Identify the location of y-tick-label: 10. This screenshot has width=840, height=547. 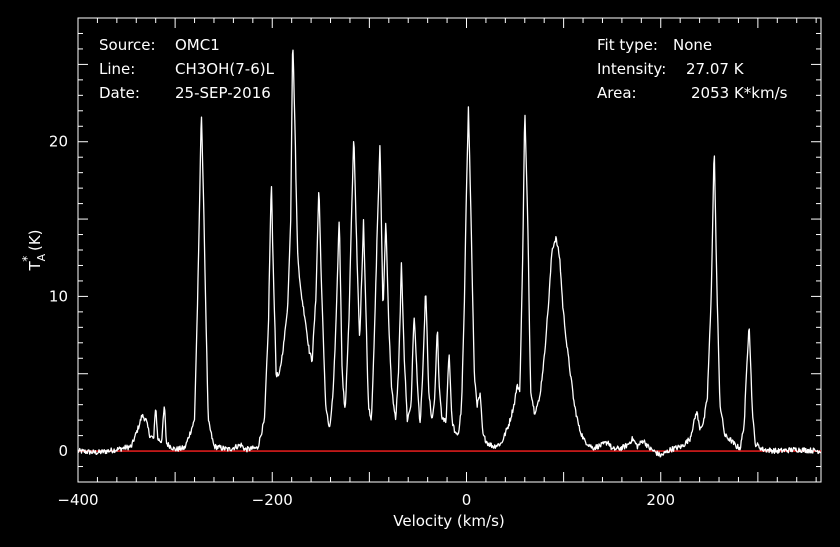
(58, 296).